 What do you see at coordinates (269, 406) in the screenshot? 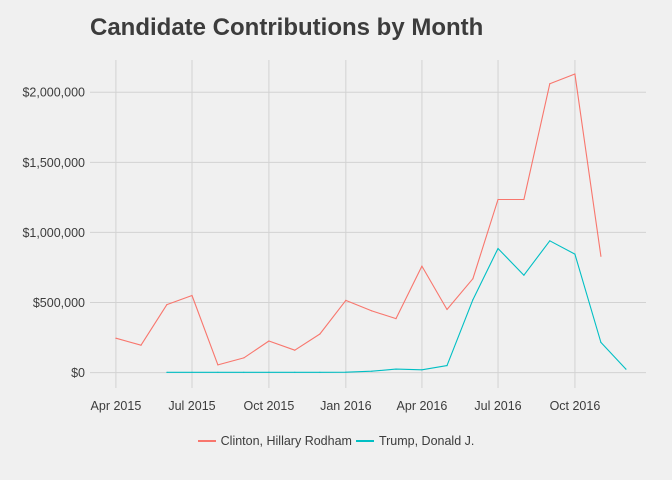
I see `x-tick-label: Oct 2015` at bounding box center [269, 406].